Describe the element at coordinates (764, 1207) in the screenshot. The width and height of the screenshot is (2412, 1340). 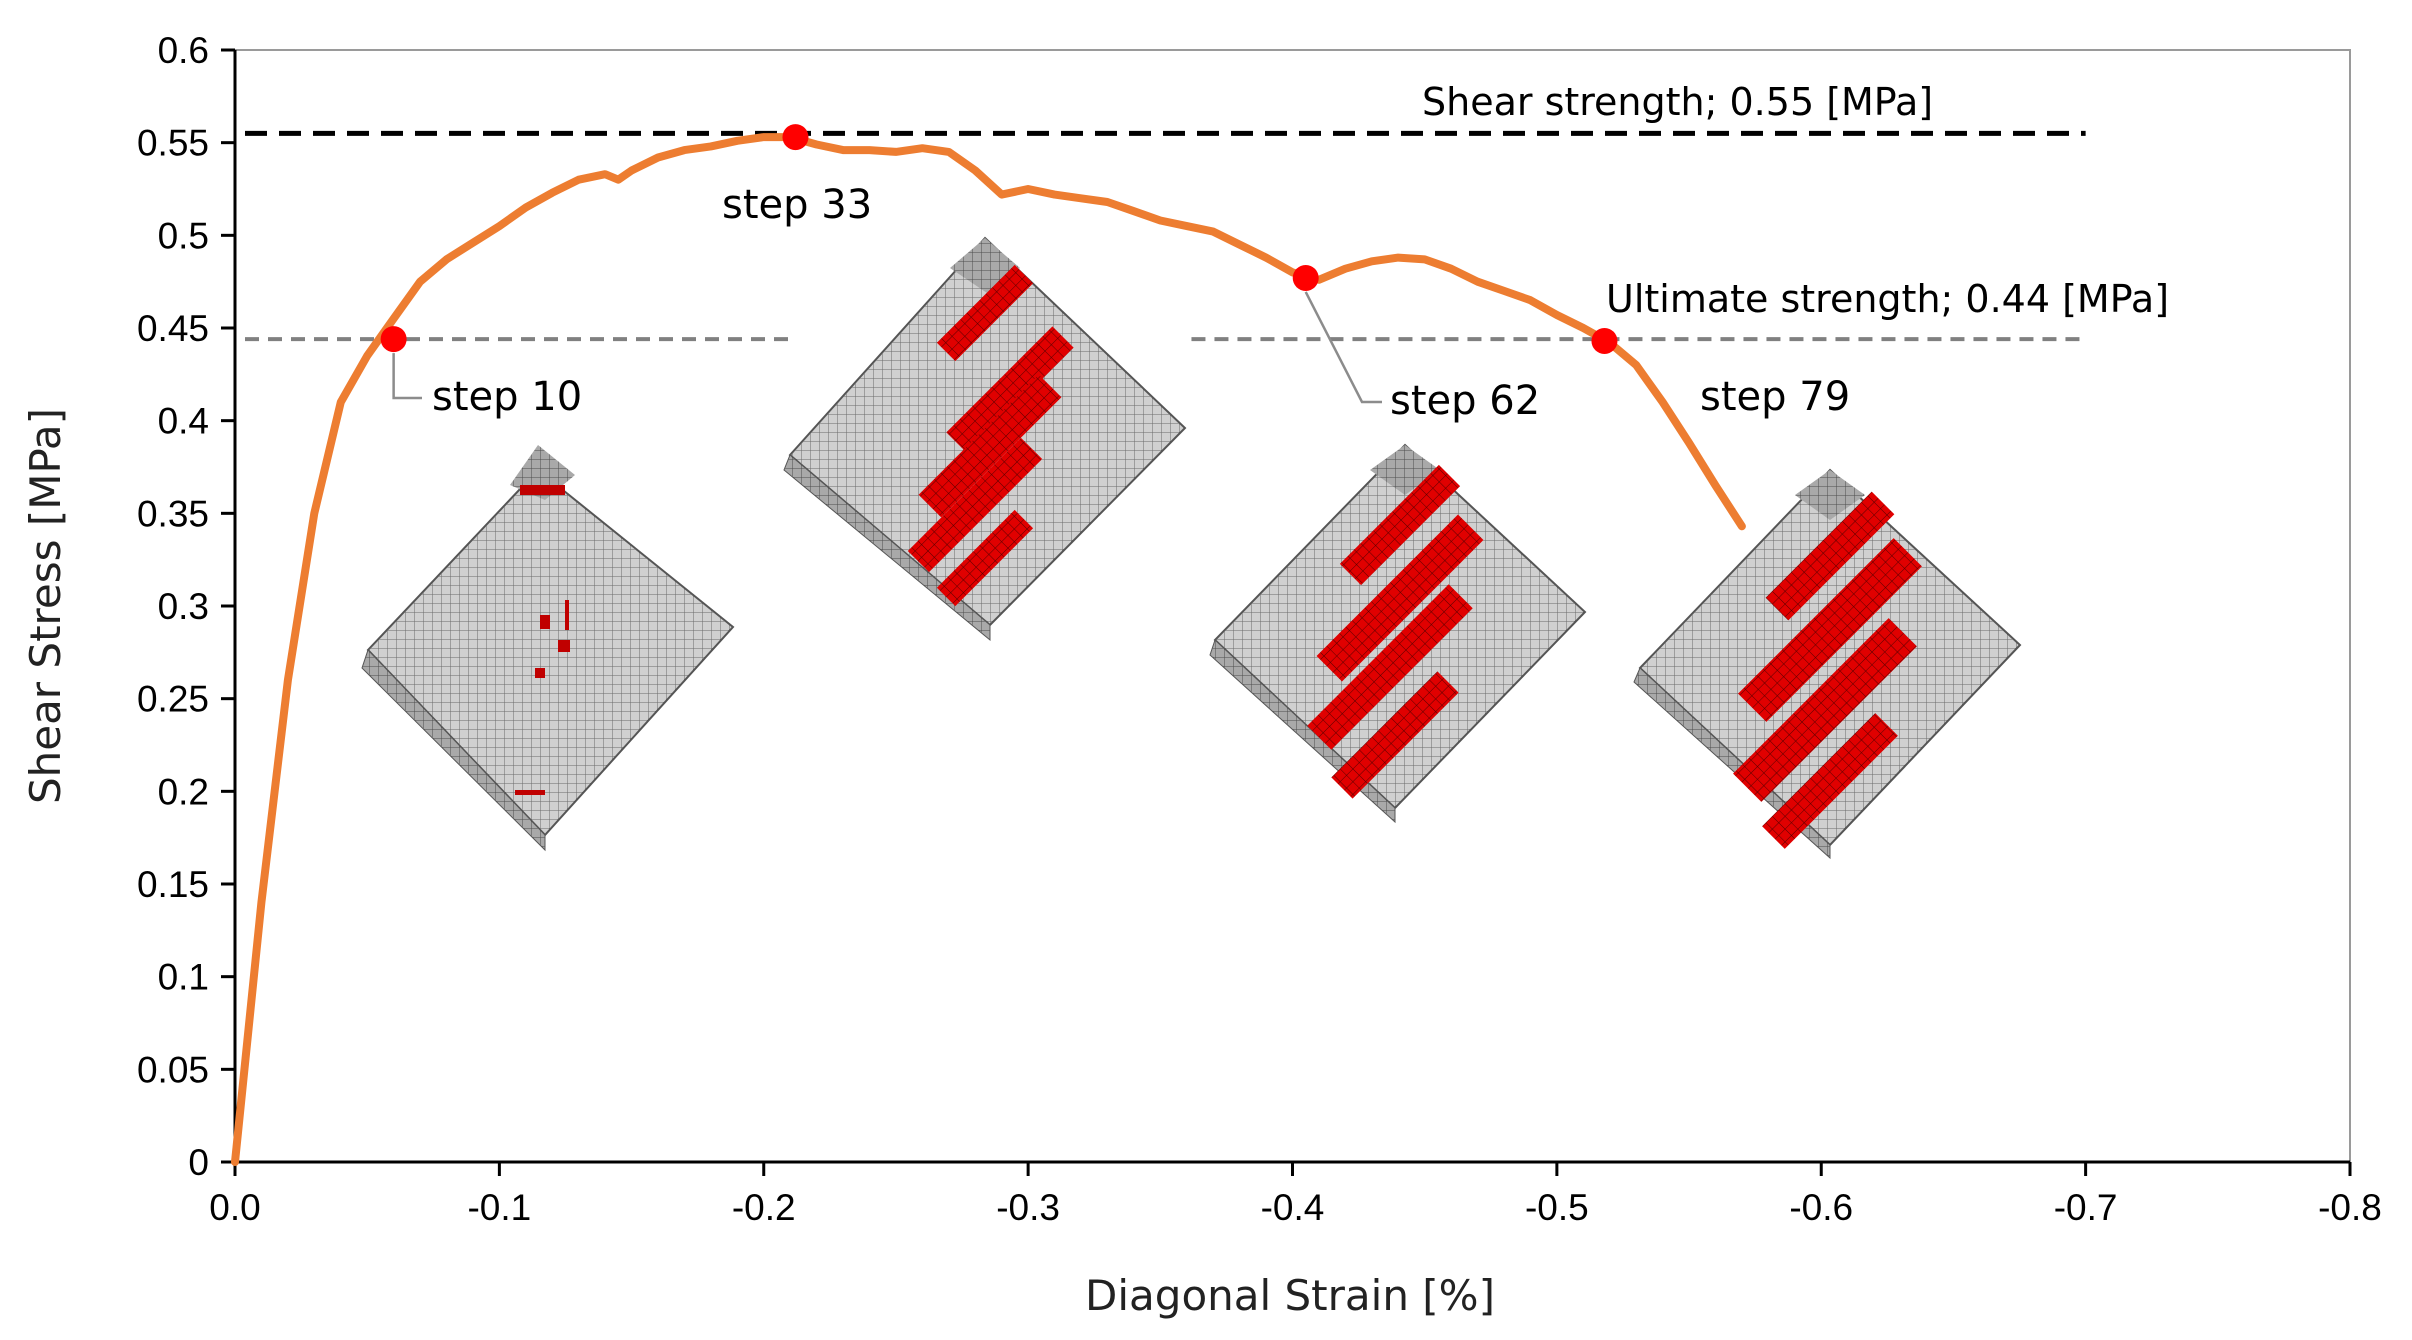
I see `x-tick-label: -0.2` at that location.